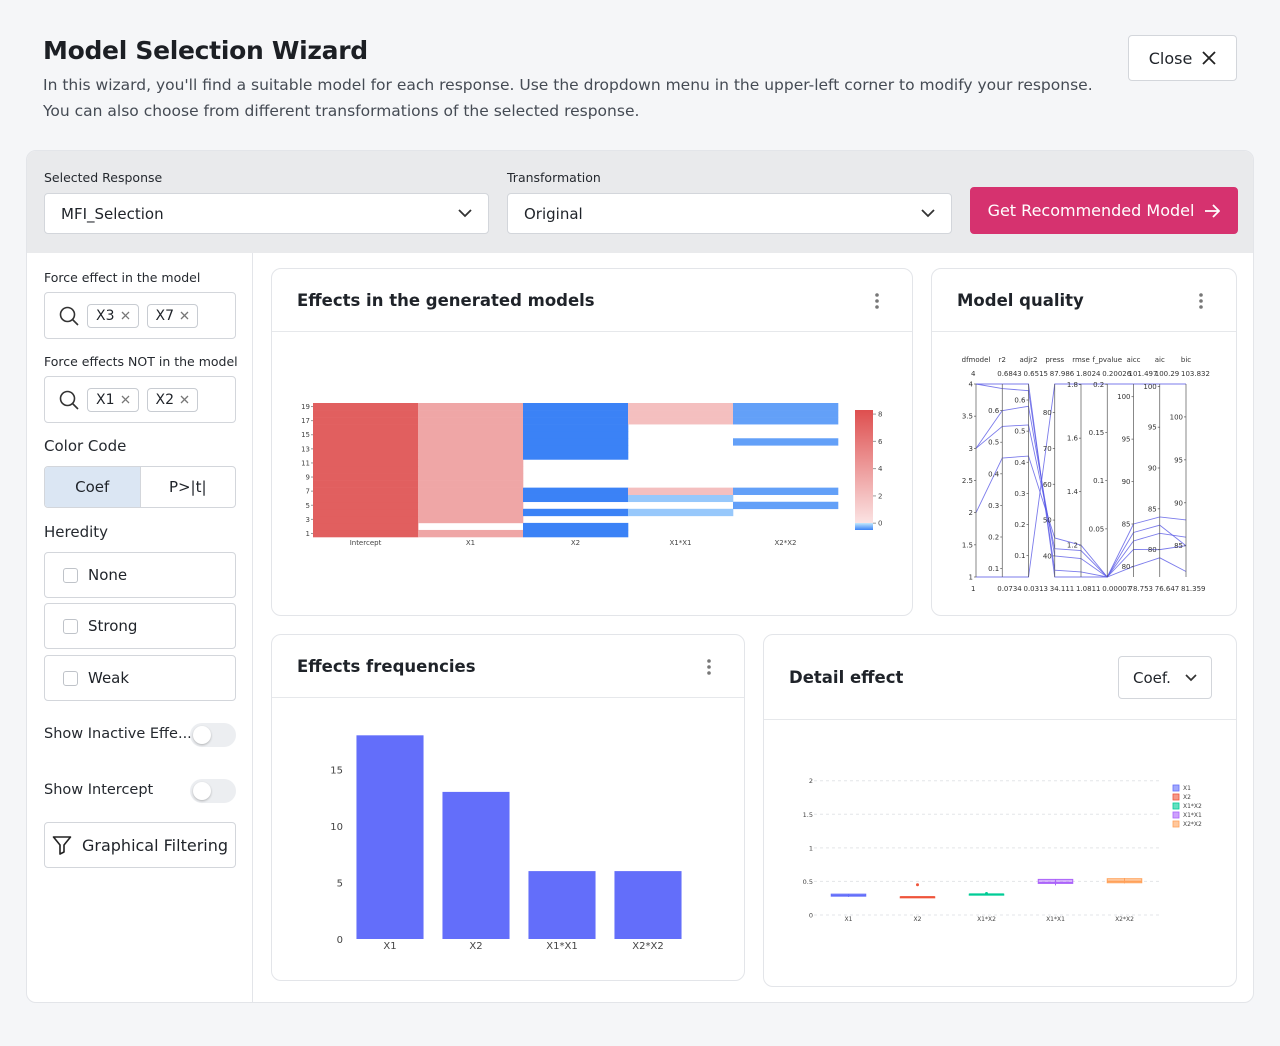  What do you see at coordinates (1186, 360) in the screenshot?
I see `dimension-label: bic` at bounding box center [1186, 360].